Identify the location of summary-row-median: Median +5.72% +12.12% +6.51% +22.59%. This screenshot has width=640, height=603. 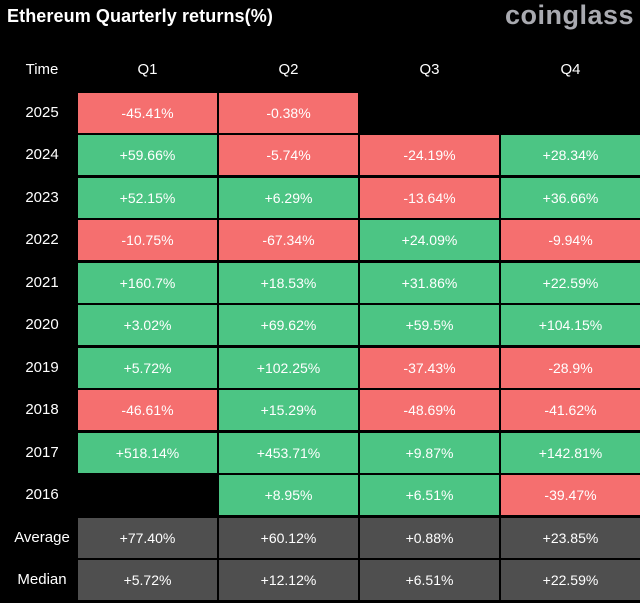
(320, 581).